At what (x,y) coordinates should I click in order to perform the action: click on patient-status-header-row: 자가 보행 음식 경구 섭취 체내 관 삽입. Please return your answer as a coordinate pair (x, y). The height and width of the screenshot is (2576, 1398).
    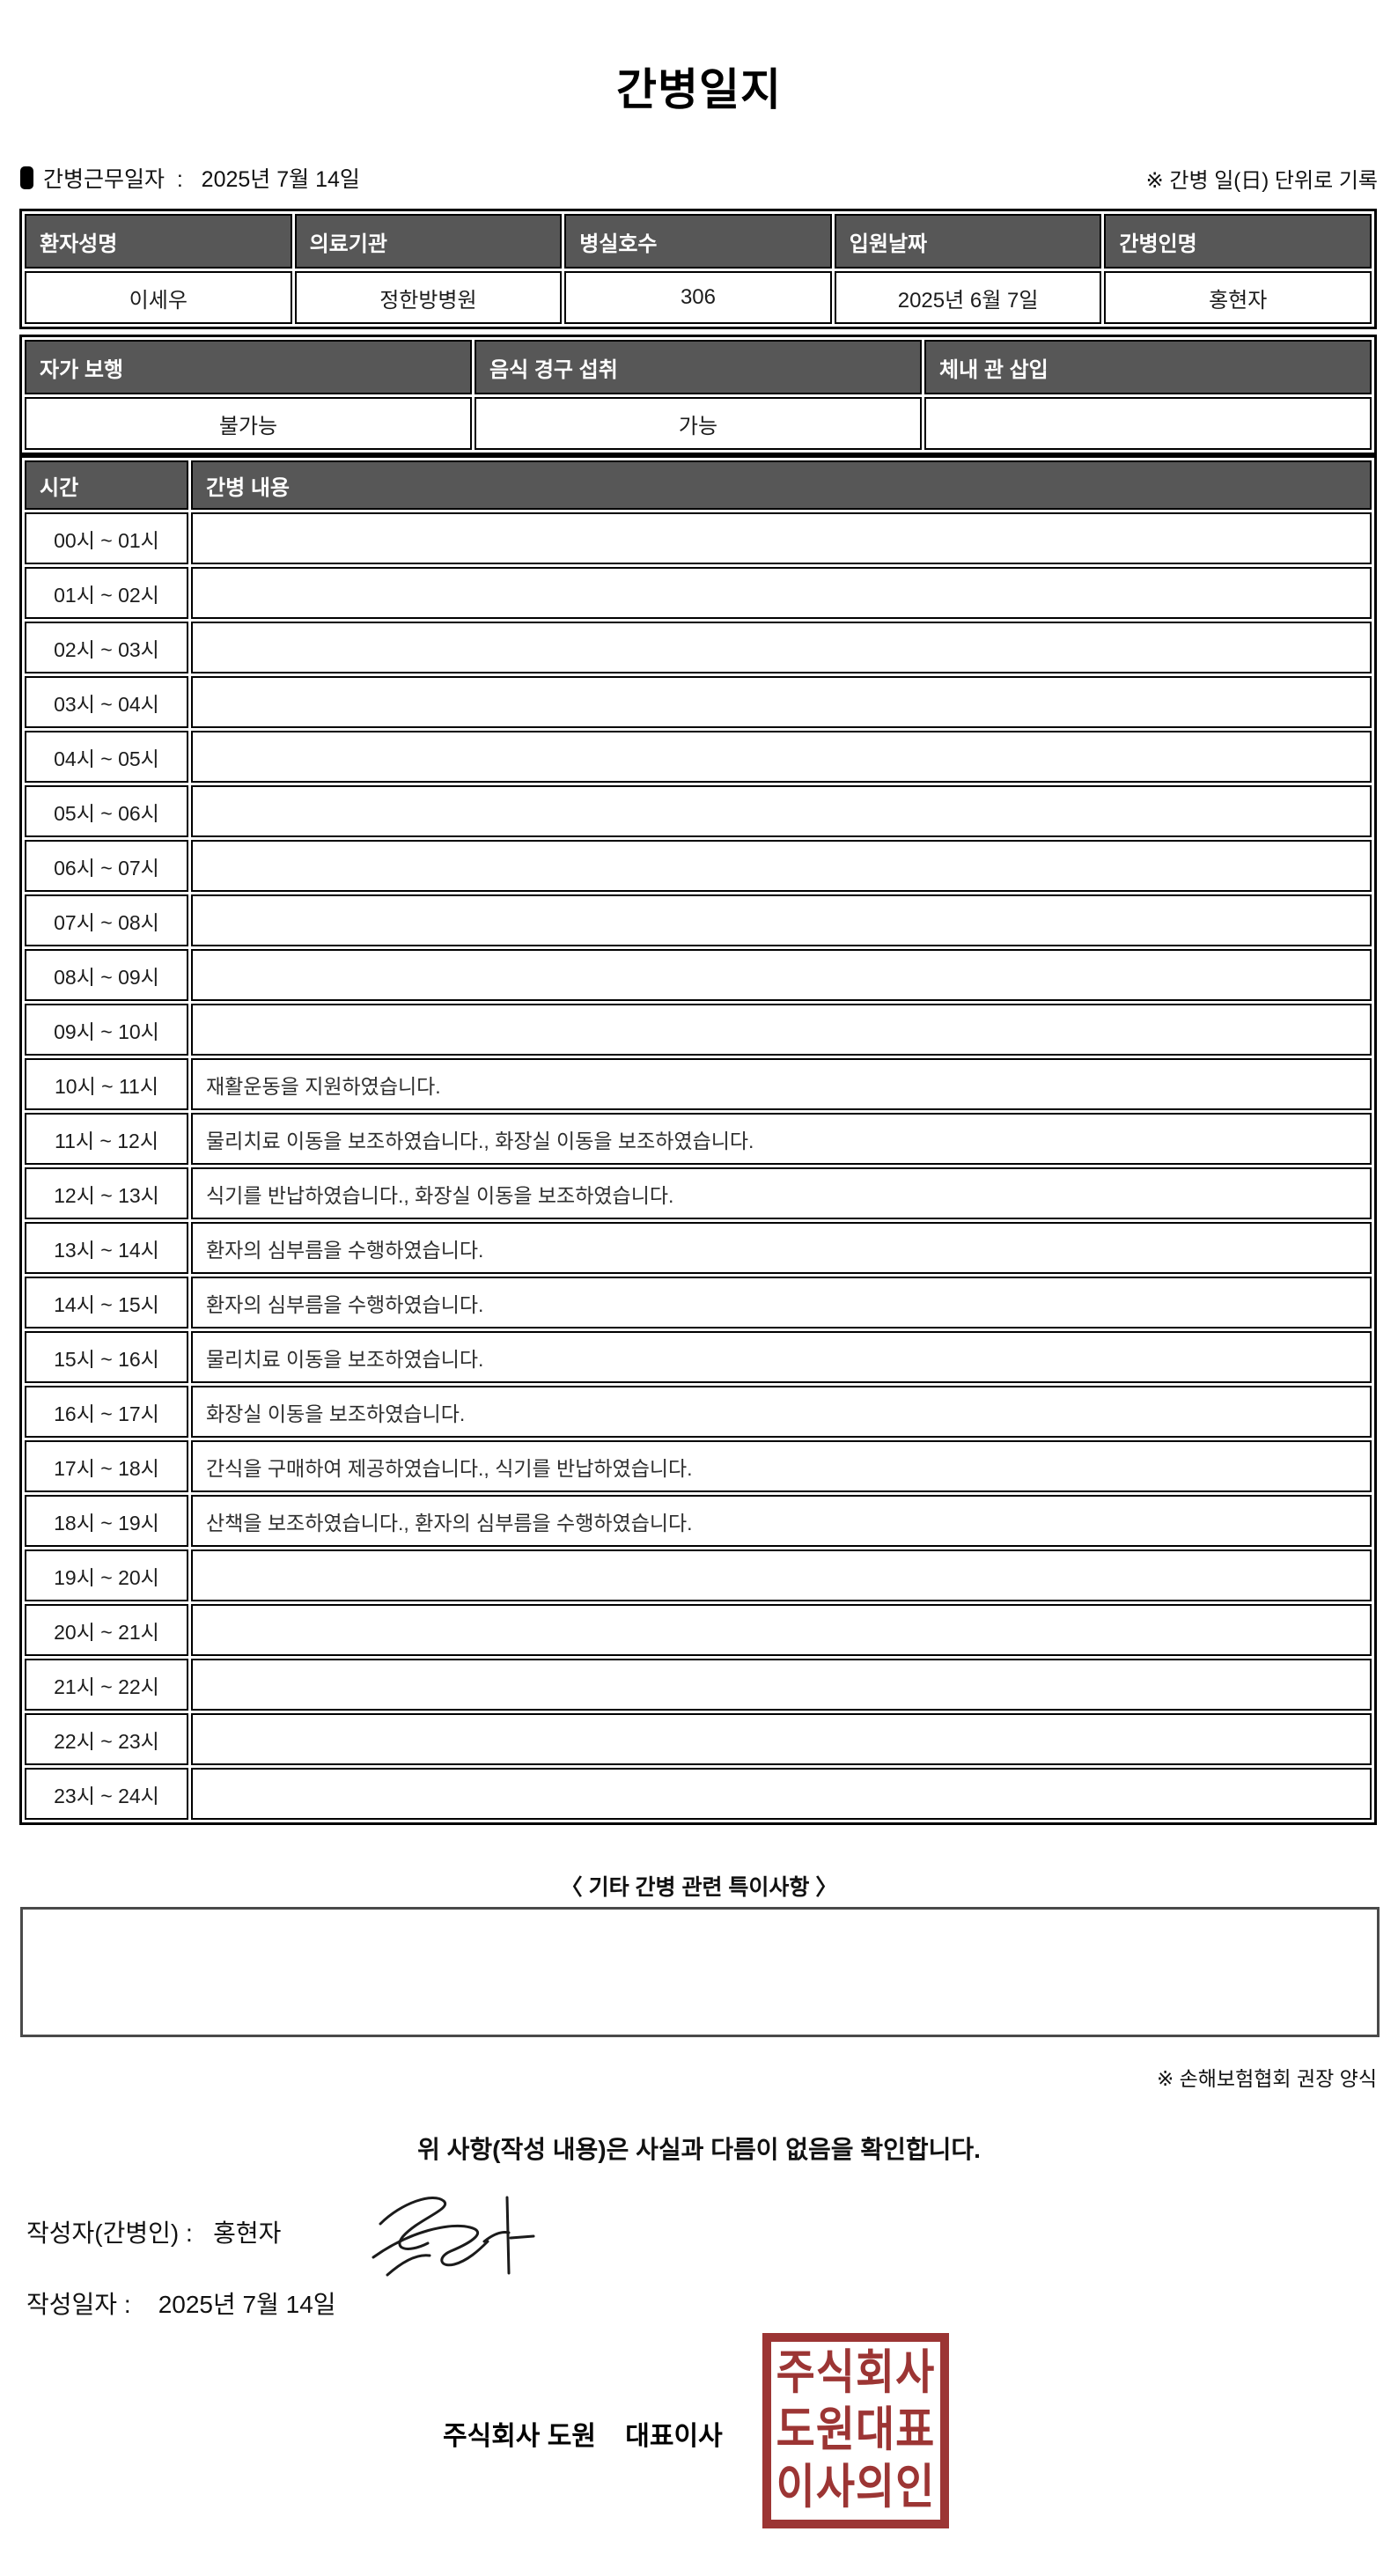
    Looking at the image, I should click on (698, 367).